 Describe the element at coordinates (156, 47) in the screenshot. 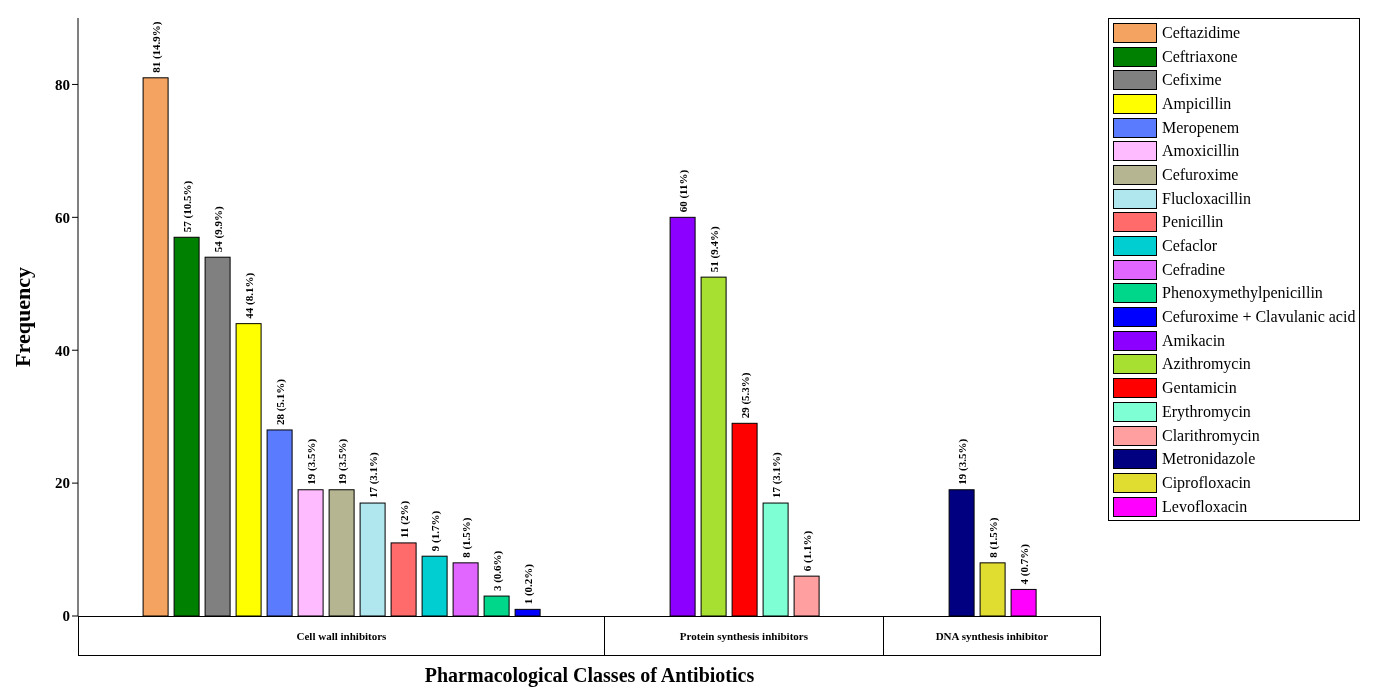

I see `data-label: 81 (14.9%)` at that location.